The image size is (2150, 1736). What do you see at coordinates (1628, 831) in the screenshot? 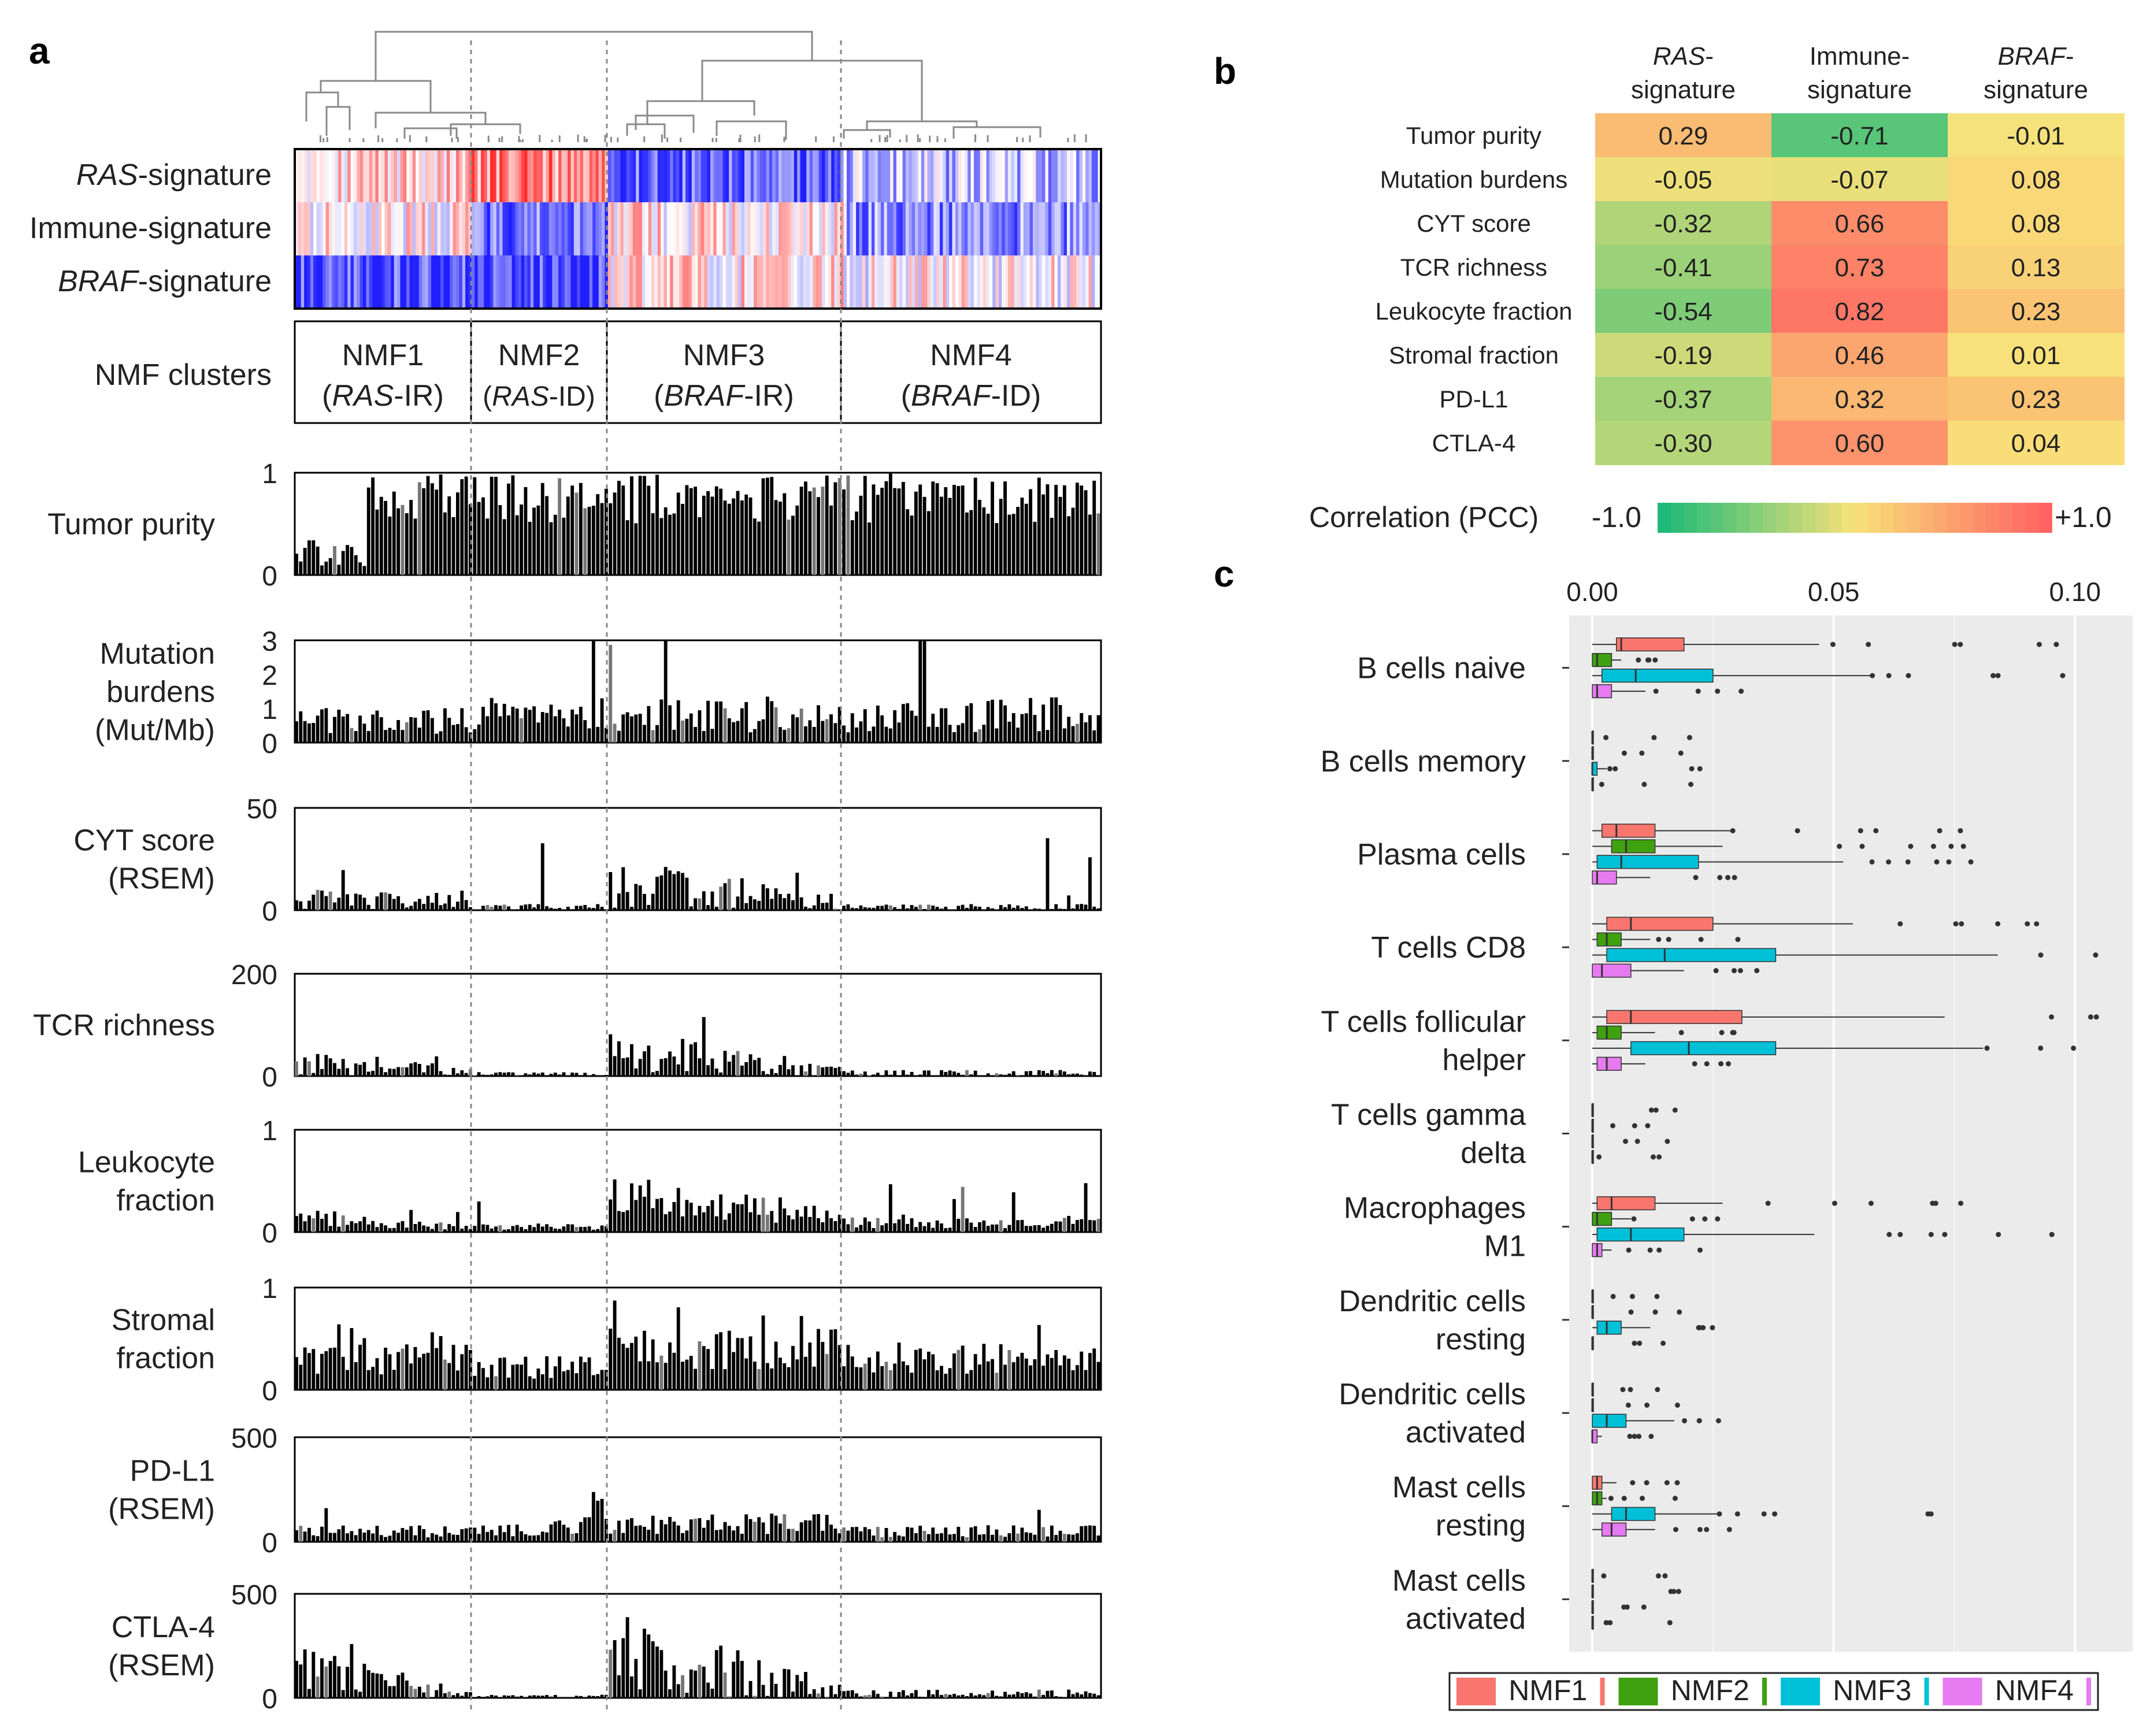
I see `box-nmf1` at bounding box center [1628, 831].